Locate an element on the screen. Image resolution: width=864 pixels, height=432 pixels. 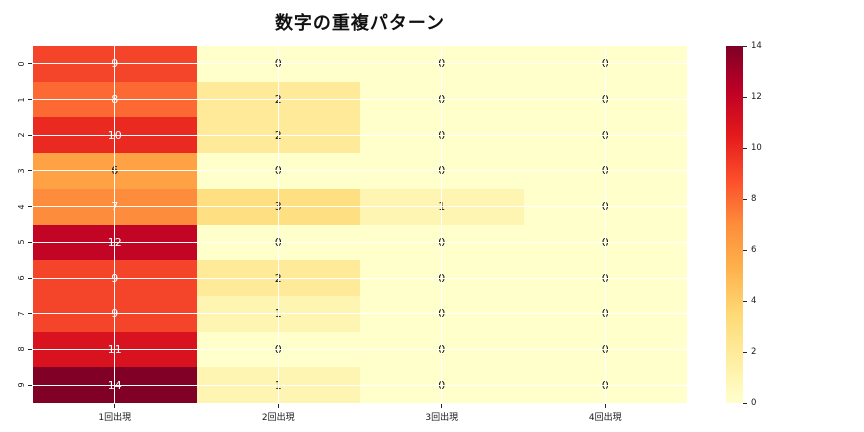
y-tick-label: 5 is located at coordinates (21, 242).